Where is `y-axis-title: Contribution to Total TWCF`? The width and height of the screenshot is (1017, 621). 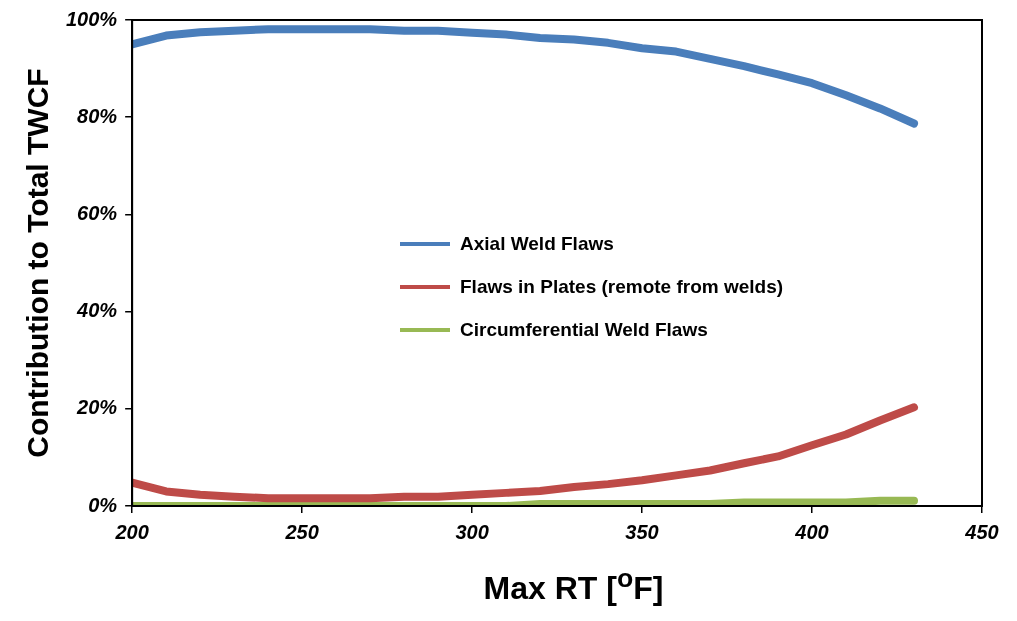
y-axis-title: Contribution to Total TWCF is located at coordinates (38, 263).